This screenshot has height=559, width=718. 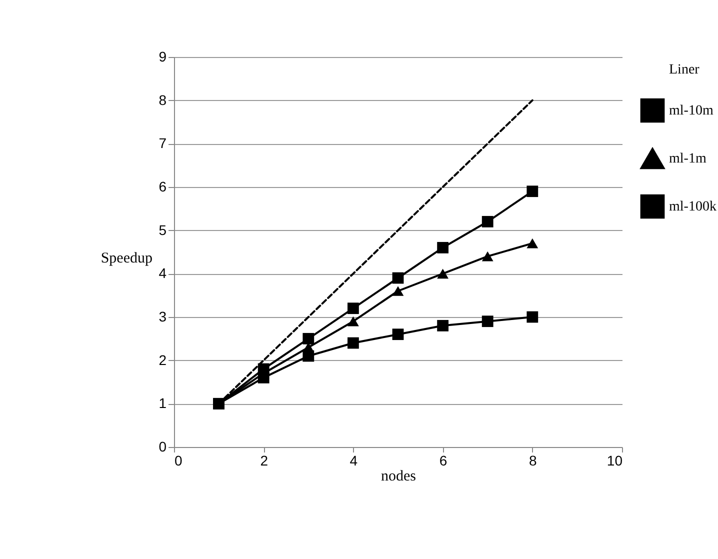 What do you see at coordinates (178, 460) in the screenshot?
I see `x-tick-label: 0` at bounding box center [178, 460].